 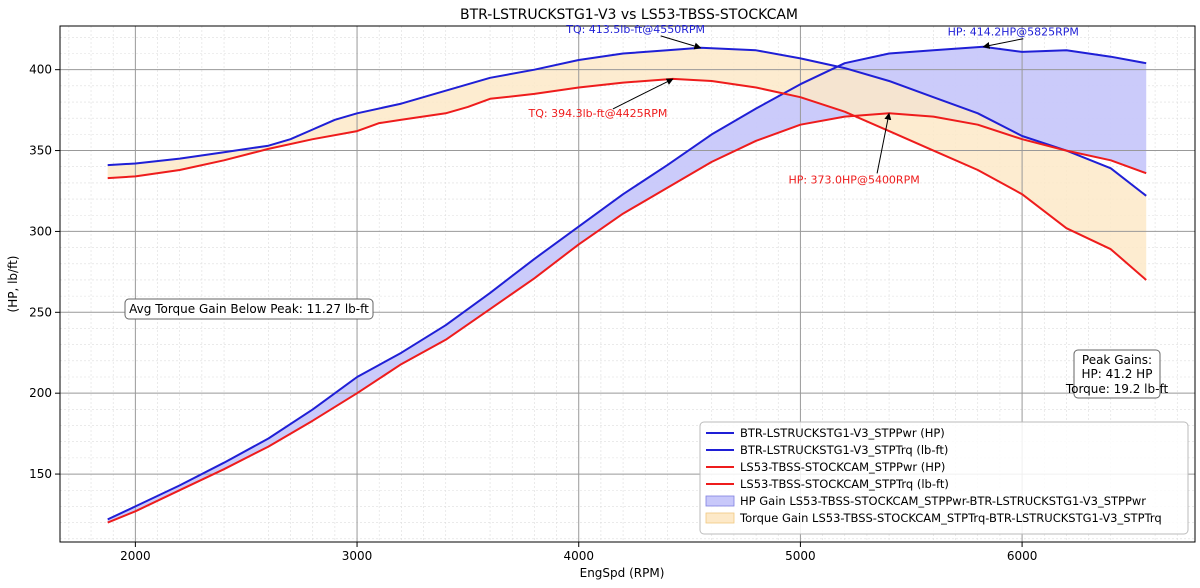 I want to click on legend-label-ls53-hp: LS53-TBSS-STOCKCAM_STPPwr (HP), so click(x=842, y=467).